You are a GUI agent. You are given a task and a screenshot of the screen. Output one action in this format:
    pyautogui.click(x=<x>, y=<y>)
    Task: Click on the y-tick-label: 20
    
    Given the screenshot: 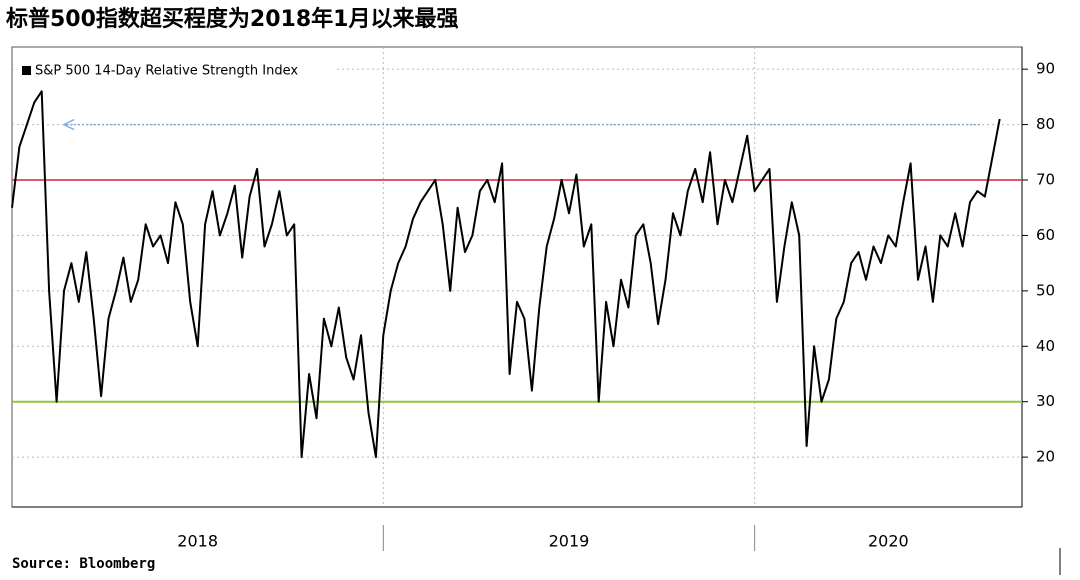 What is the action you would take?
    pyautogui.click(x=1045, y=457)
    